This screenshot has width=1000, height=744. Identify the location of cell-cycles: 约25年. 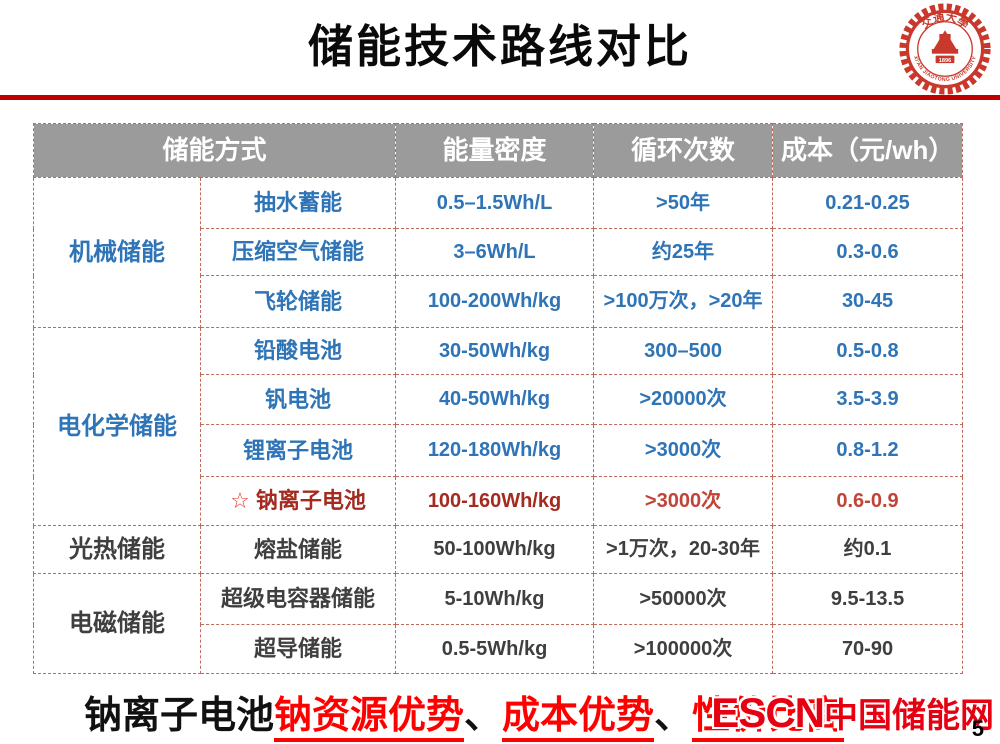
(683, 252).